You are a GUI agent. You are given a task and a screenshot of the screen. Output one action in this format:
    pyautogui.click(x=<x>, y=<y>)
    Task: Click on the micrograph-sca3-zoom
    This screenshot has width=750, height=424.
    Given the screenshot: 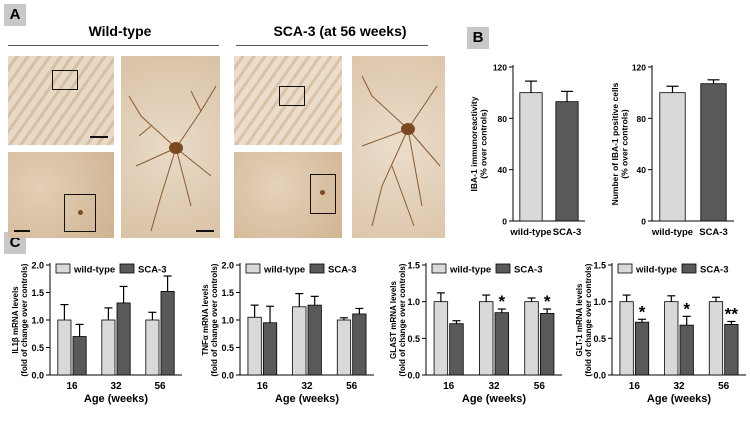 What is the action you would take?
    pyautogui.click(x=288, y=195)
    